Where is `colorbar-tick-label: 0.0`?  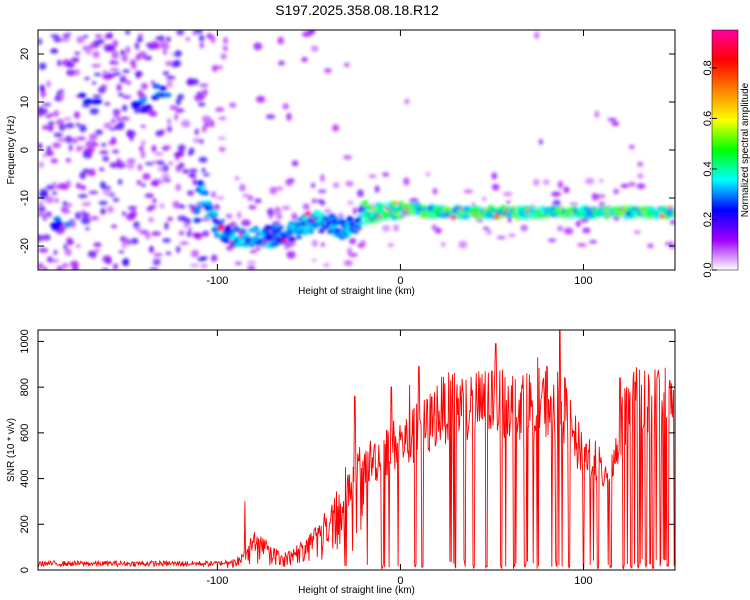 colorbar-tick-label: 0.0 is located at coordinates (708, 269).